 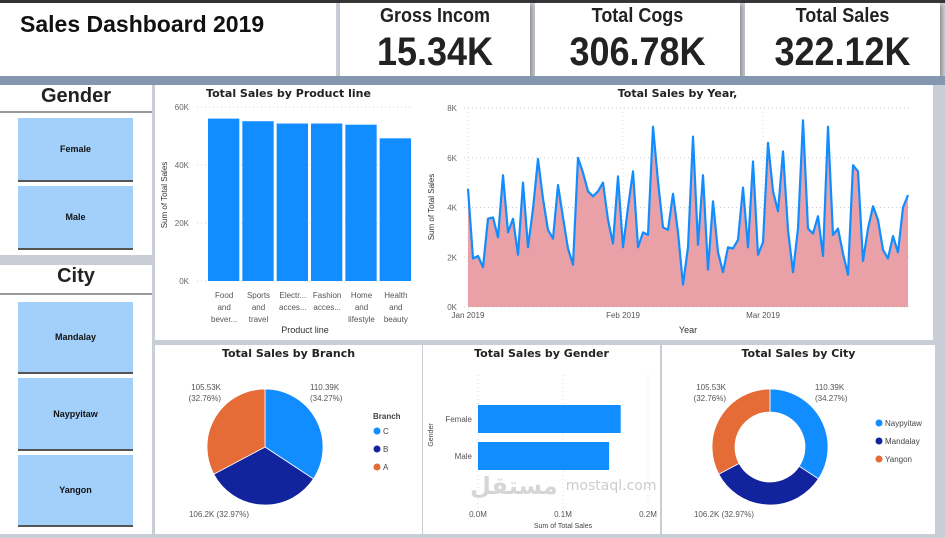 What do you see at coordinates (258, 295) in the screenshot?
I see `x-tick-label: Sports` at bounding box center [258, 295].